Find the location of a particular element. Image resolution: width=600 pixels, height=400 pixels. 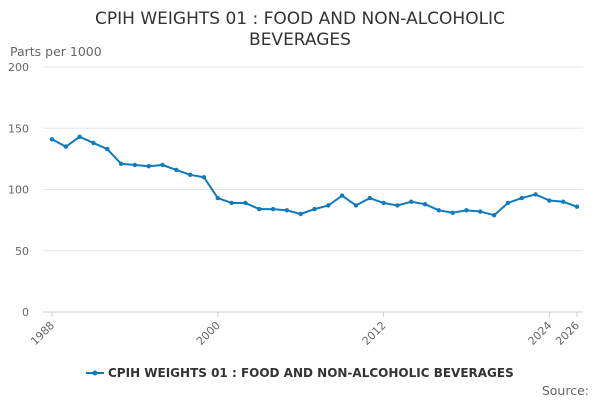

data-point-2021 is located at coordinates (508, 203).